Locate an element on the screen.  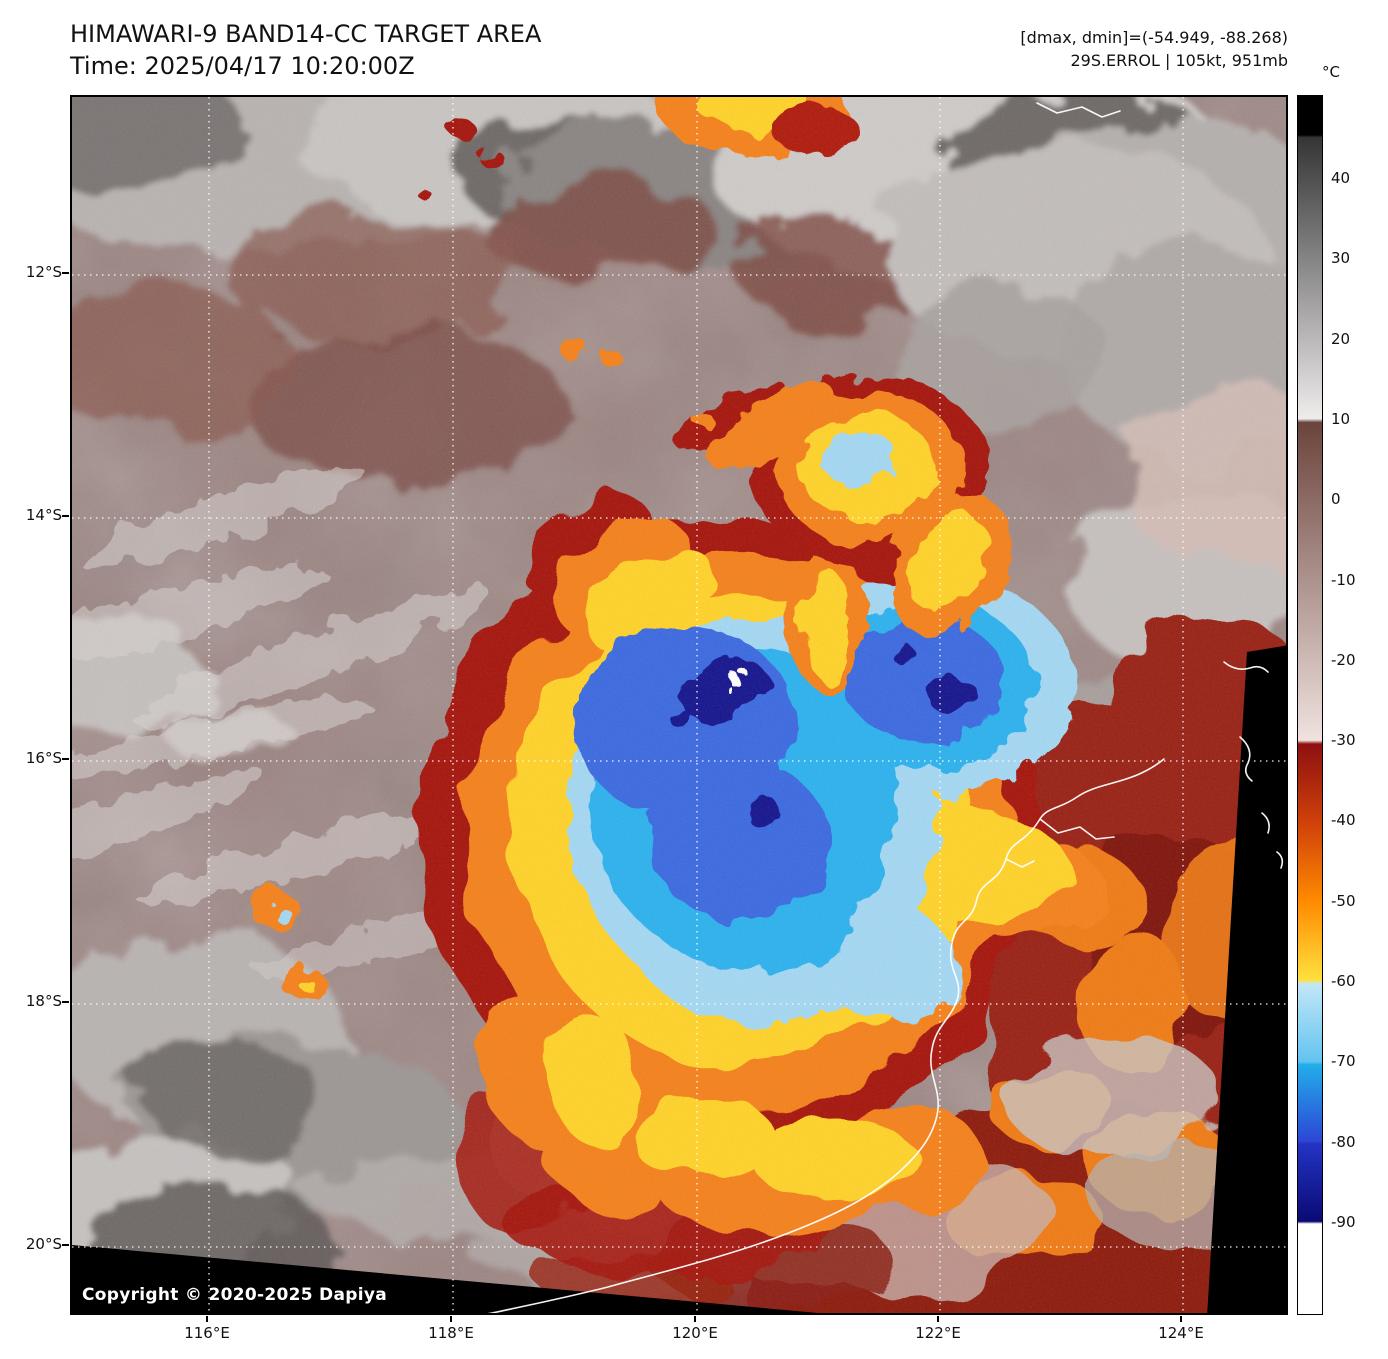
y-axis-label: 16°S is located at coordinates (43, 758).